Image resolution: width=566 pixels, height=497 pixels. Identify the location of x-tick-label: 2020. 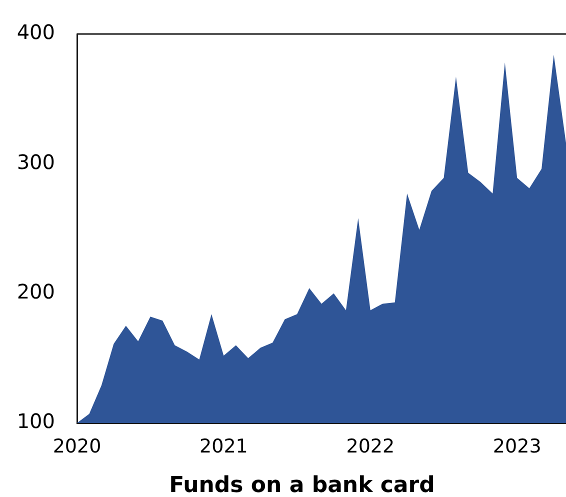
(77, 446).